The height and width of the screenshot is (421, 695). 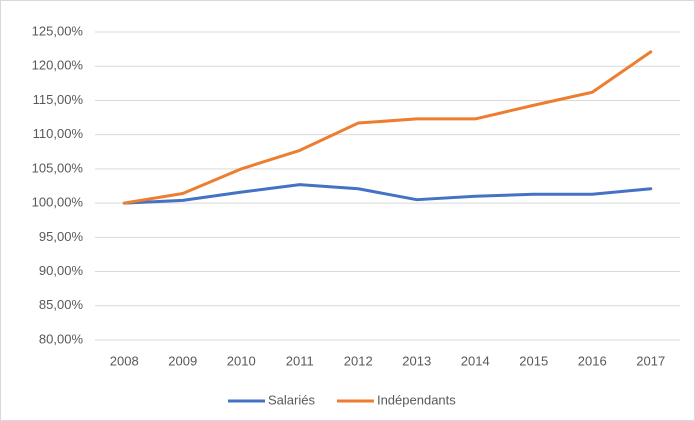 I want to click on x-tick-label: 2016, so click(x=592, y=360).